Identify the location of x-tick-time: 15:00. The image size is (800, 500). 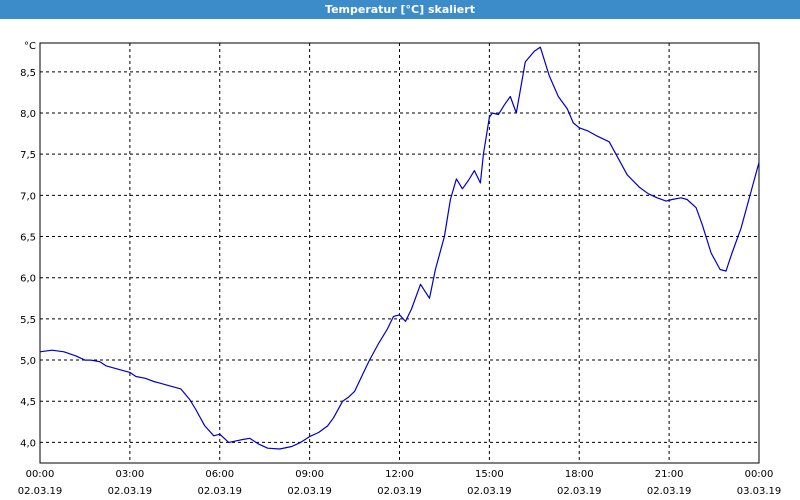
(489, 474).